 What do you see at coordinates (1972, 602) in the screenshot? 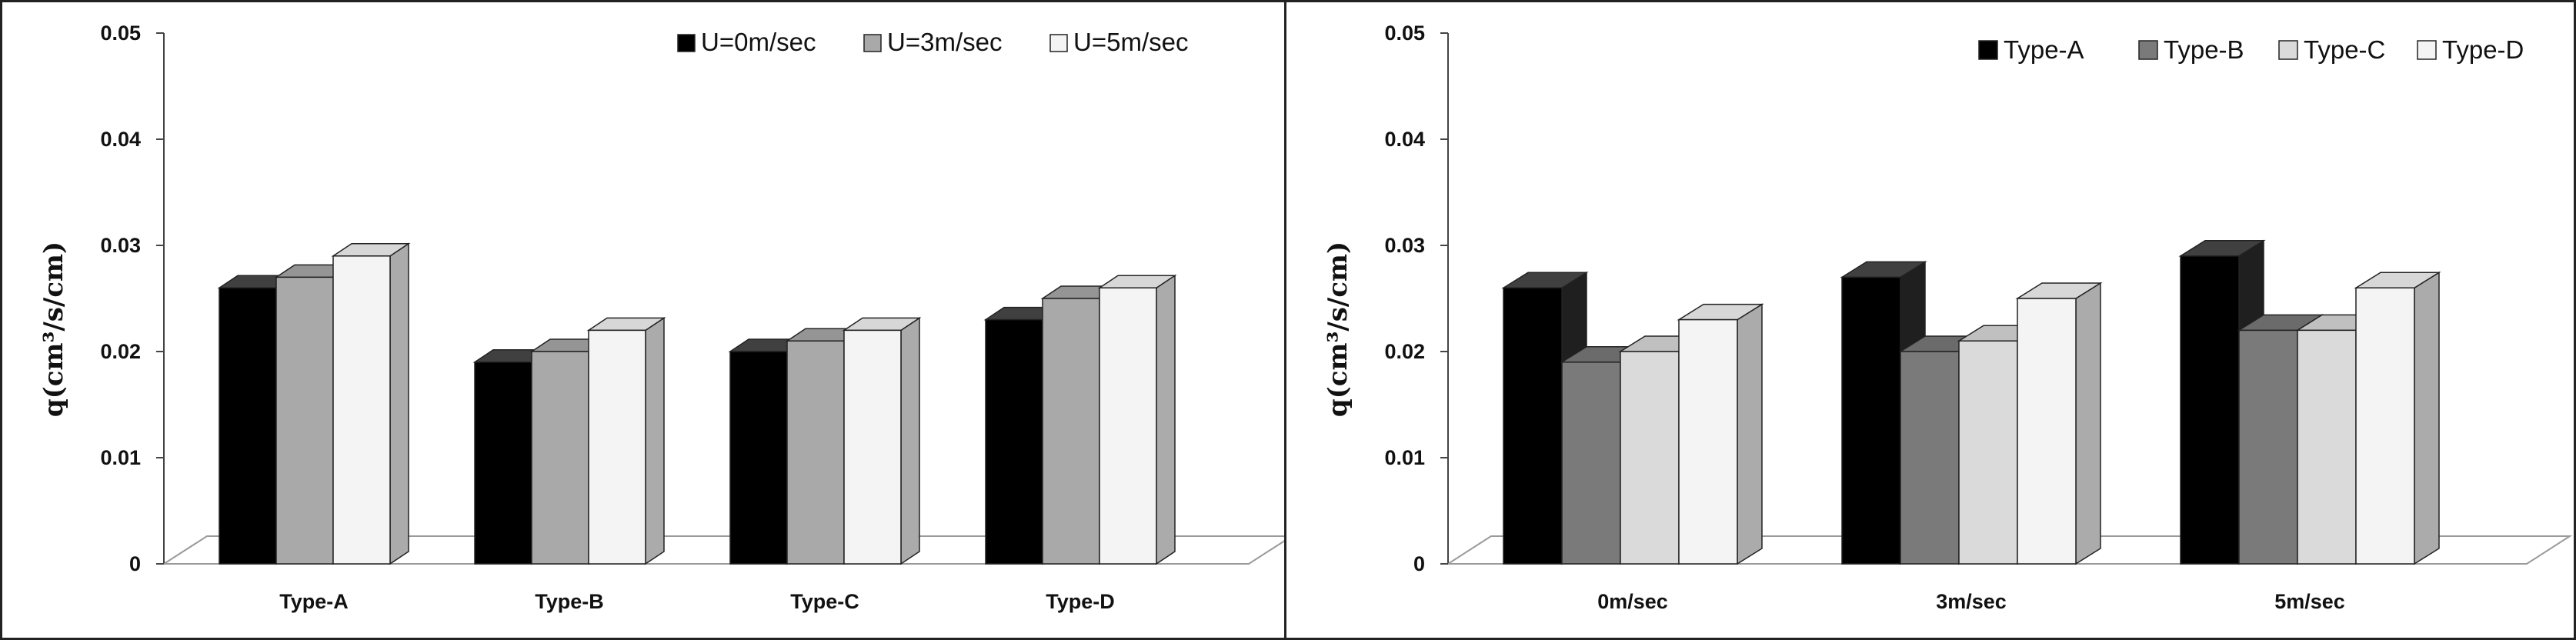
I see `x-tick-label: 3m/sec` at bounding box center [1972, 602].